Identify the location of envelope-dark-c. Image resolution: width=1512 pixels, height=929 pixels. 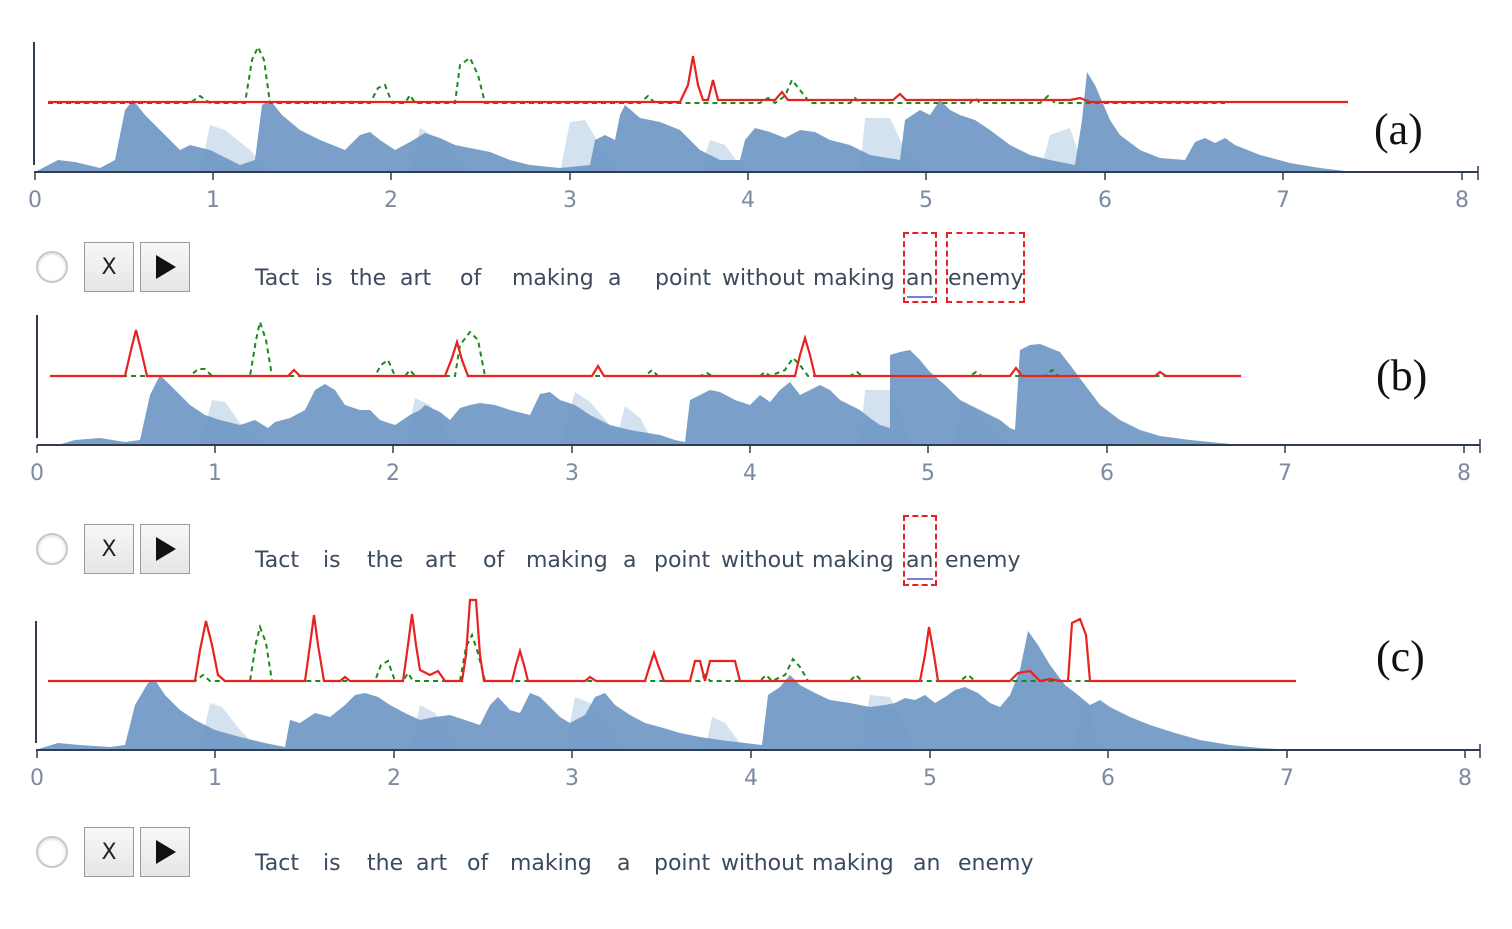
(665, 690).